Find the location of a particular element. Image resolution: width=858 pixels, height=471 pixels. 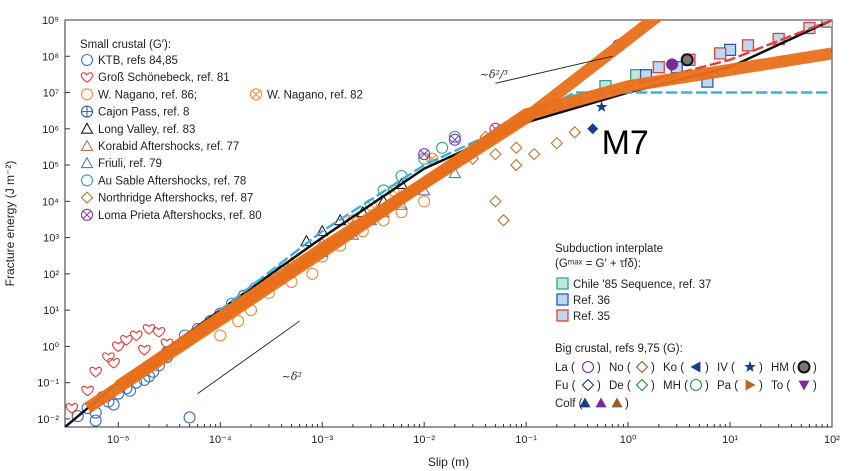

legend-label: Northridge Aftershocks, ref. 87 is located at coordinates (175, 199).